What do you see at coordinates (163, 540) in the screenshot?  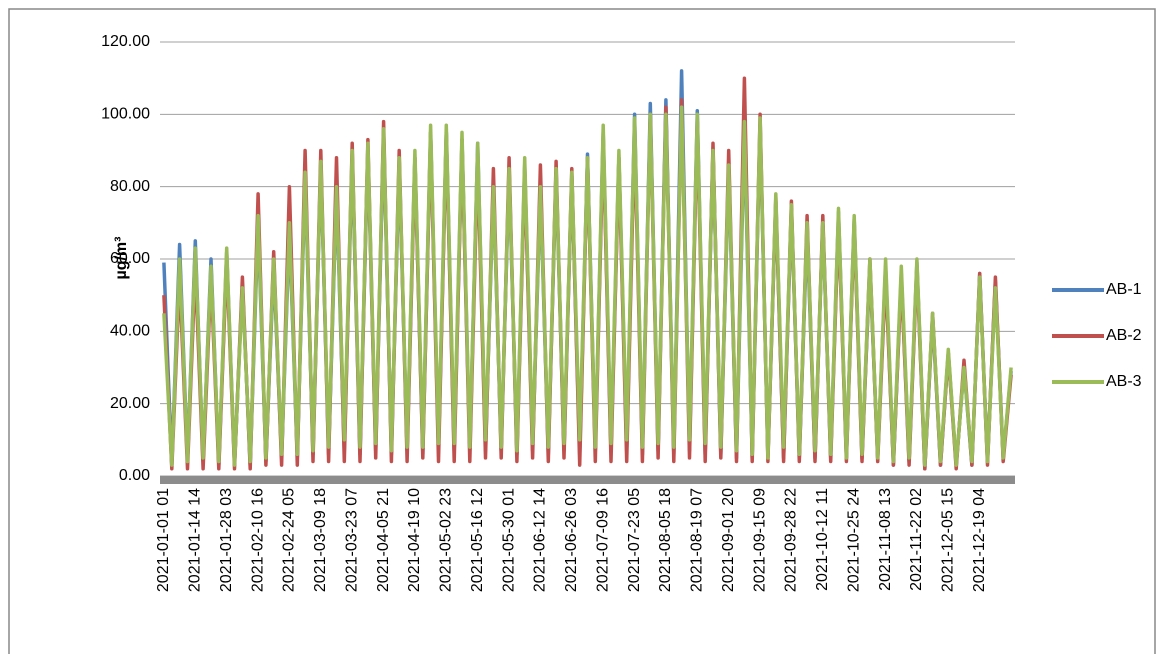 I see `x-tick-label: 2021-01-01 01` at bounding box center [163, 540].